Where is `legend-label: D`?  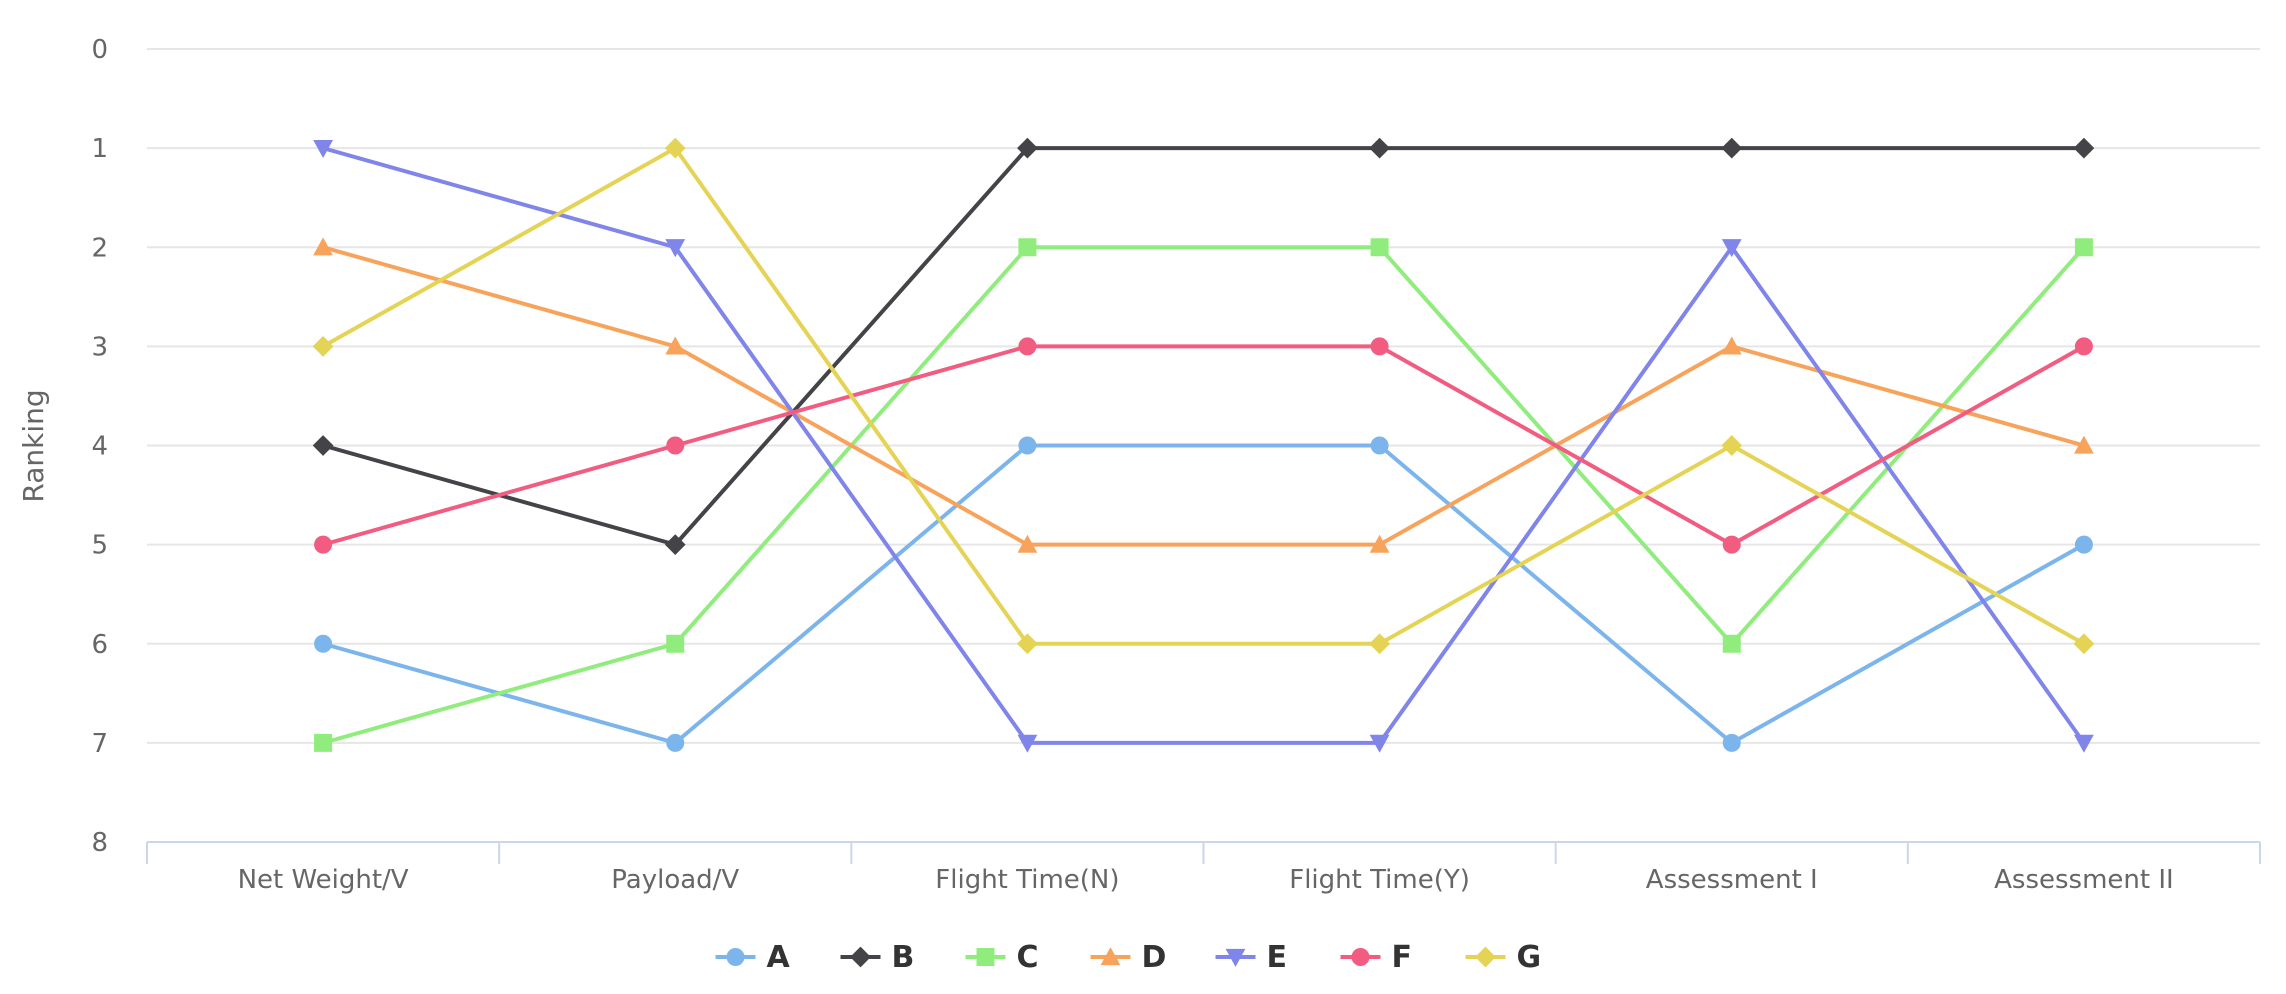
legend-label: D is located at coordinates (1154, 957).